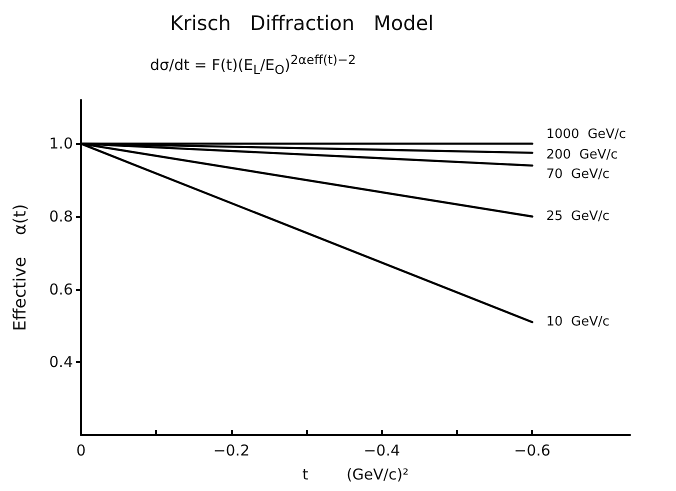 This screenshot has height=491, width=676. Describe the element at coordinates (20, 267) in the screenshot. I see `y-axis-title: Effective α(t)` at that location.